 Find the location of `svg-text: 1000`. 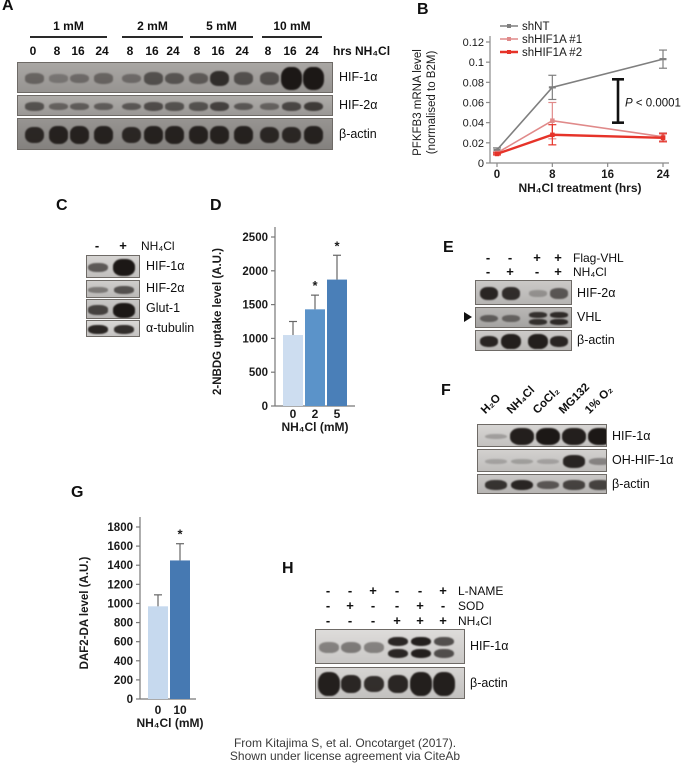

svg-text: 1000 is located at coordinates (120, 604).